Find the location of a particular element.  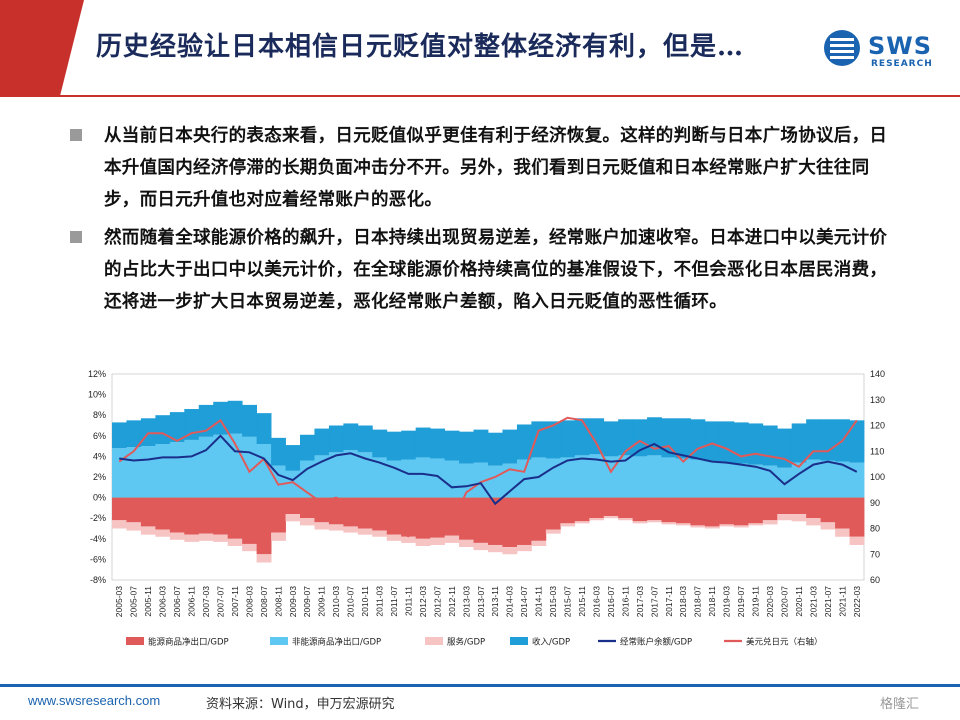

x-axis-tick: 2017-03 is located at coordinates (640, 601).